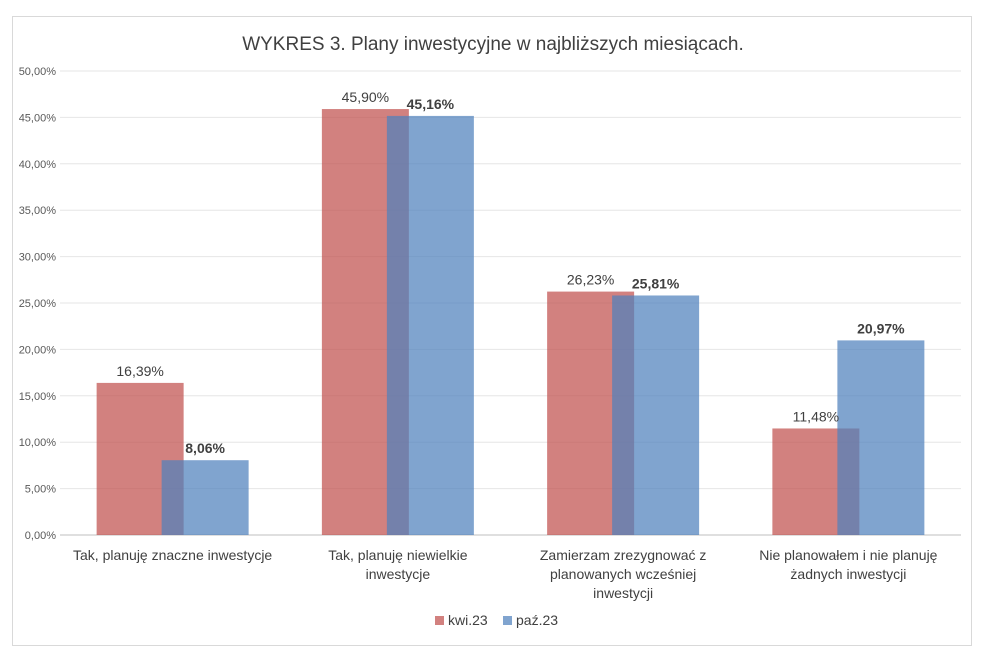 This screenshot has height=663, width=985. Describe the element at coordinates (623, 593) in the screenshot. I see `category-label: inwestycji` at that location.